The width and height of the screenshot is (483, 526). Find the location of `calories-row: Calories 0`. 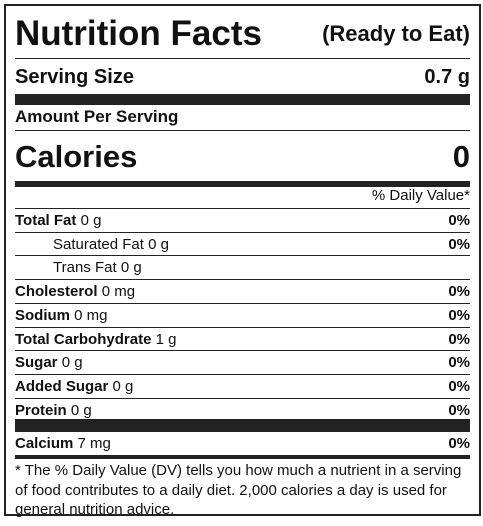

calories-row: Calories 0 is located at coordinates (242, 157).